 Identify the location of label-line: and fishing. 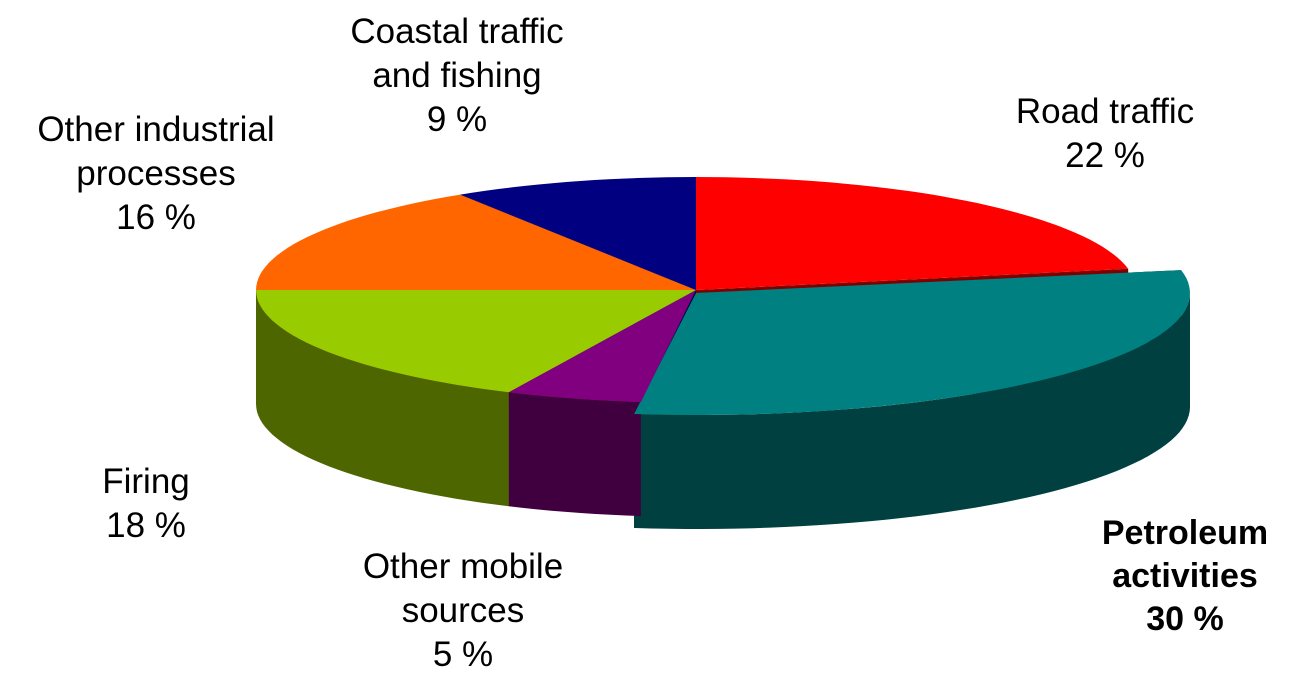
(457, 75).